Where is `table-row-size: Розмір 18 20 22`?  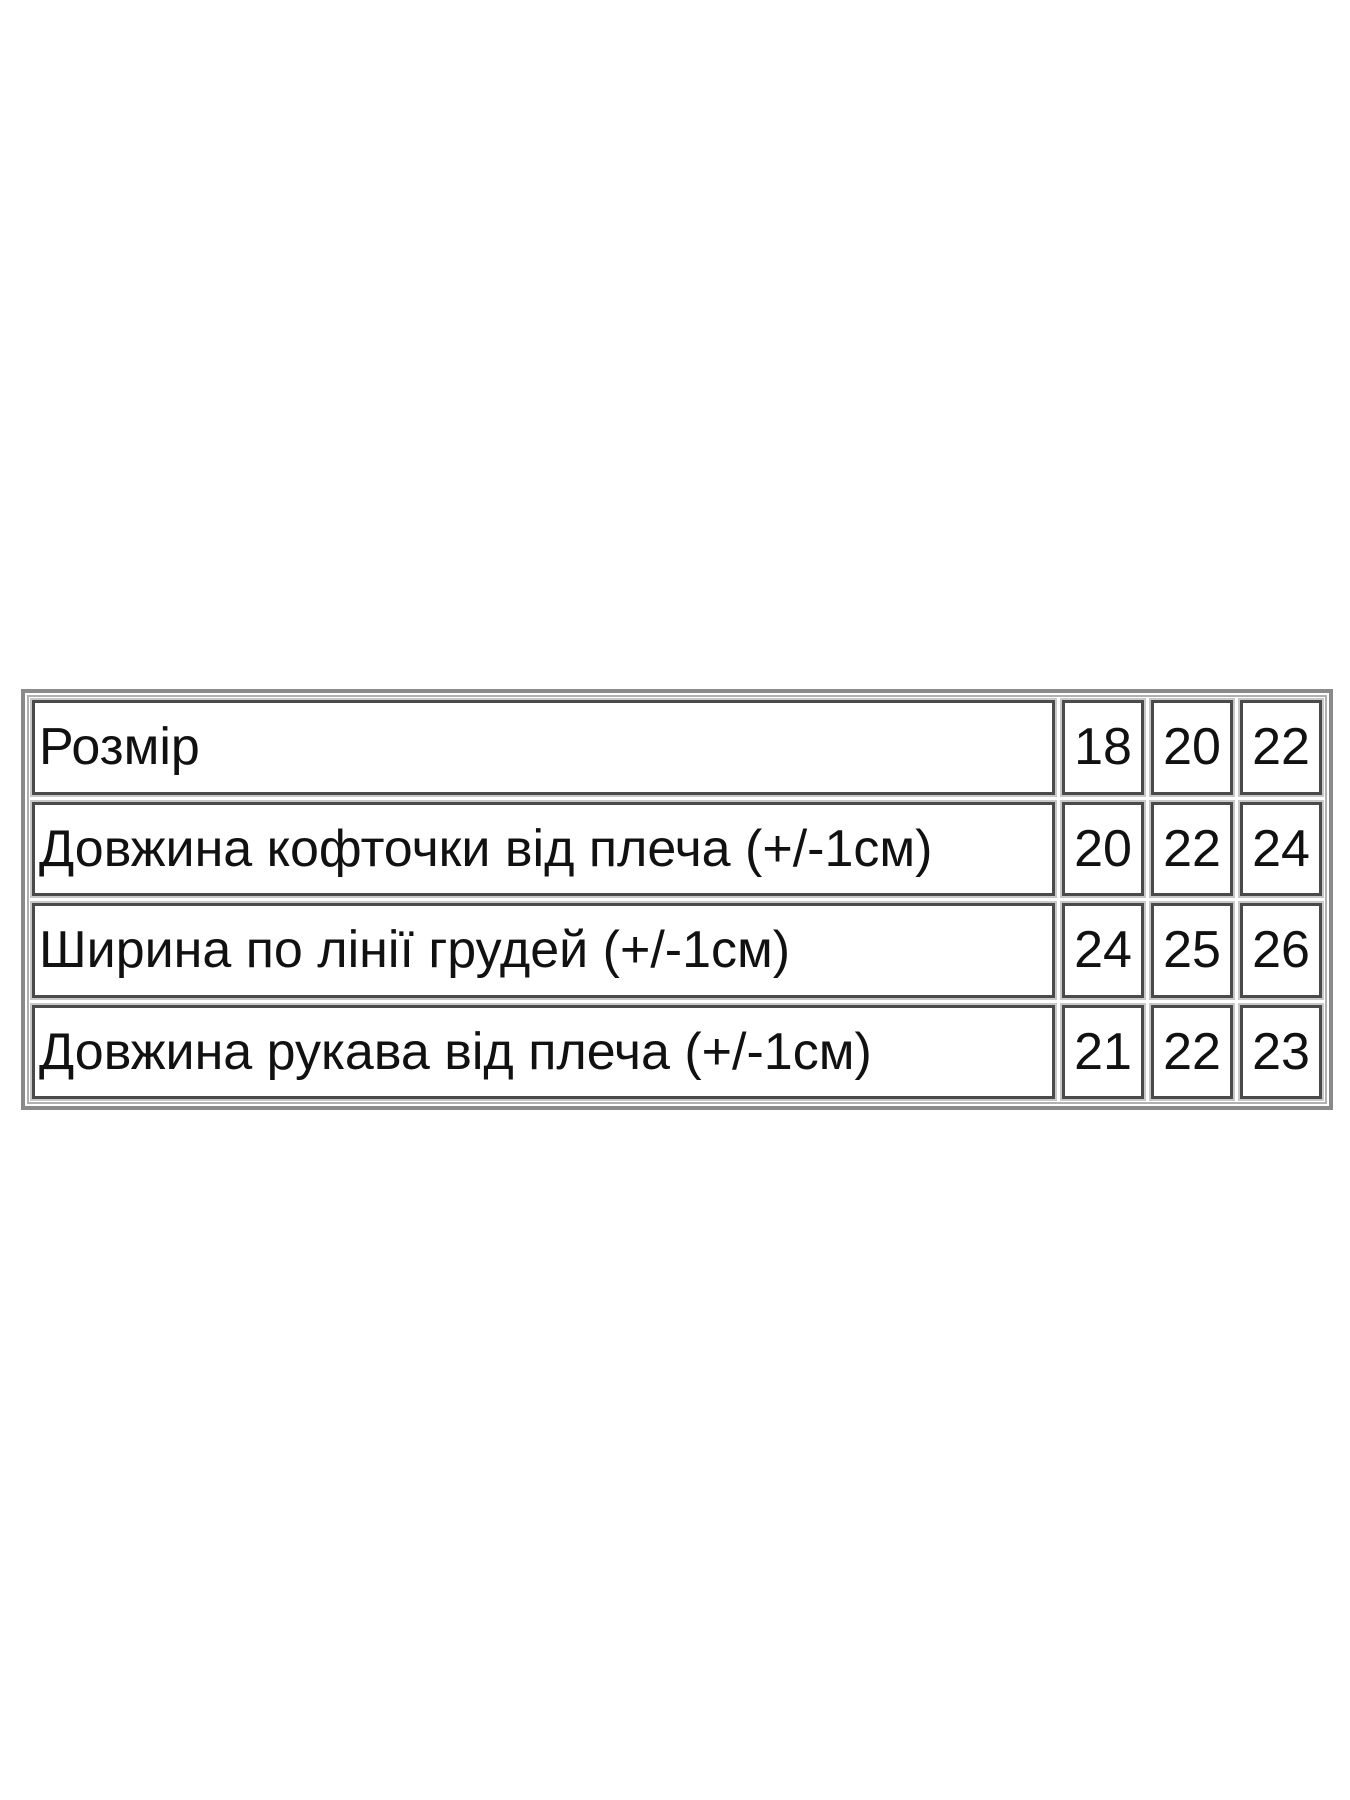 table-row-size: Розмір 18 20 22 is located at coordinates (677, 747).